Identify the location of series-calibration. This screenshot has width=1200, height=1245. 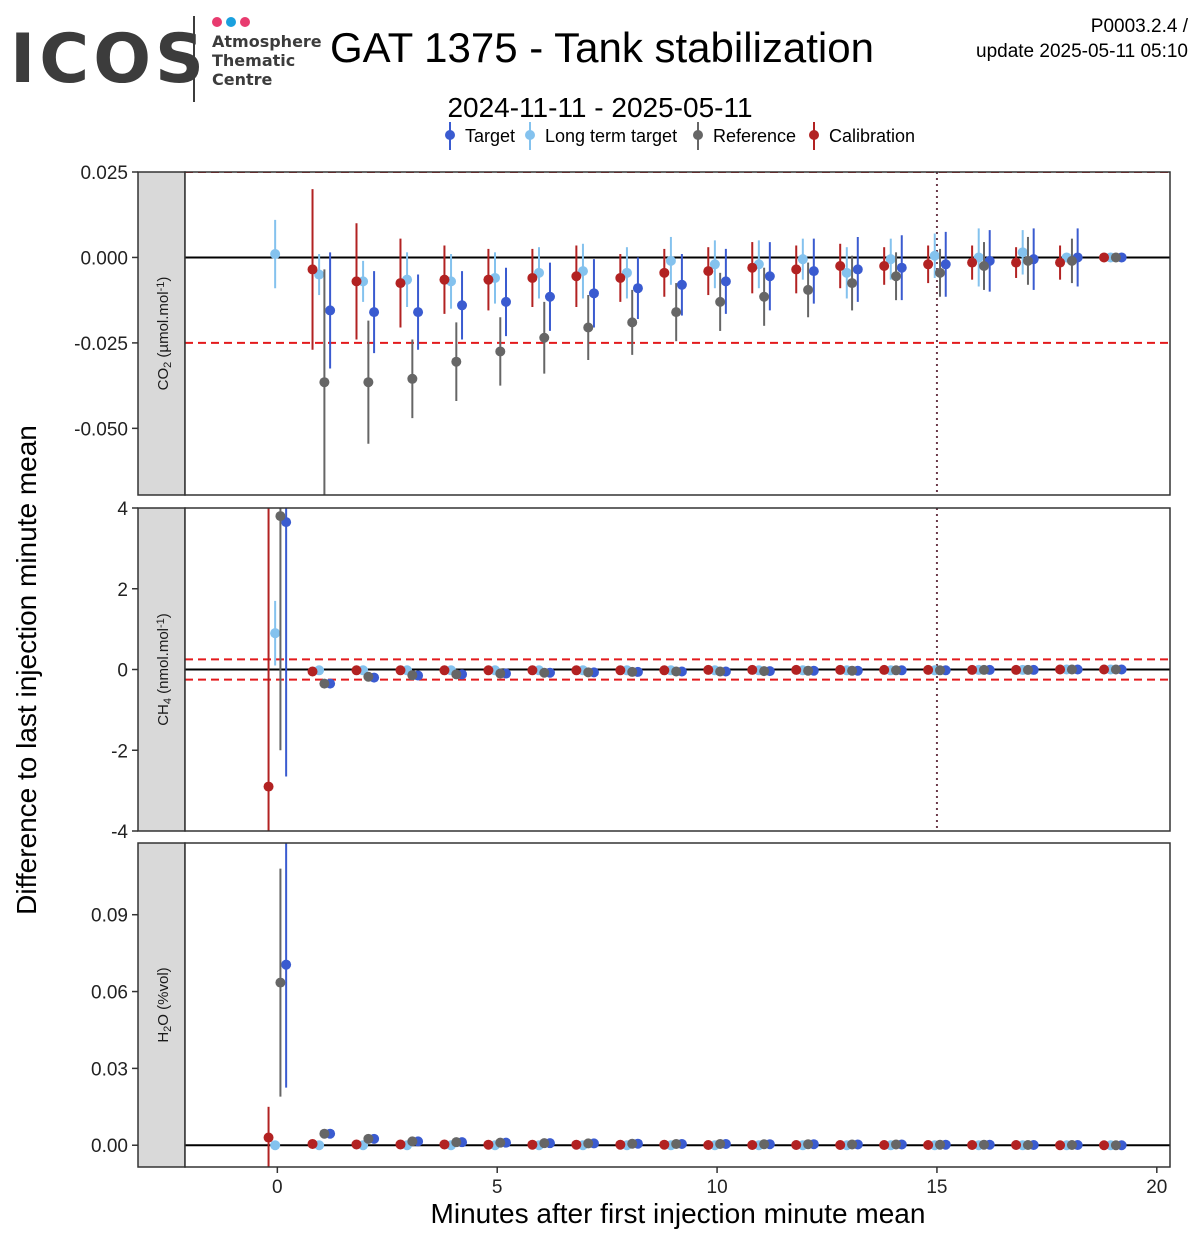
(686, 1136).